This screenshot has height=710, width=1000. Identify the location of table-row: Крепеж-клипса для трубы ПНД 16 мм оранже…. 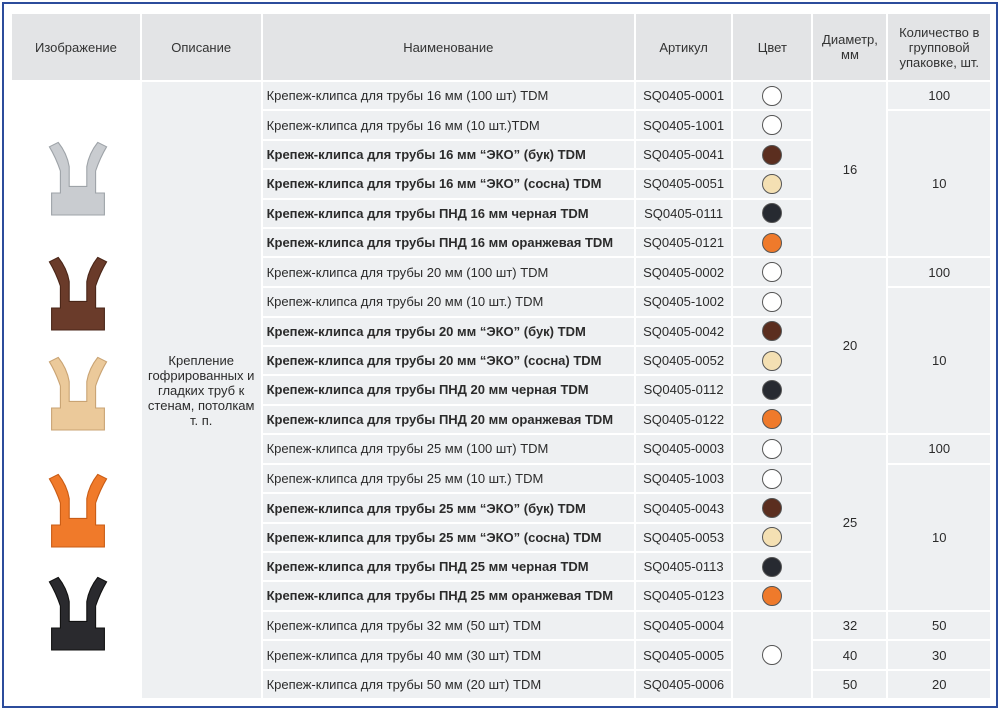
(501, 242).